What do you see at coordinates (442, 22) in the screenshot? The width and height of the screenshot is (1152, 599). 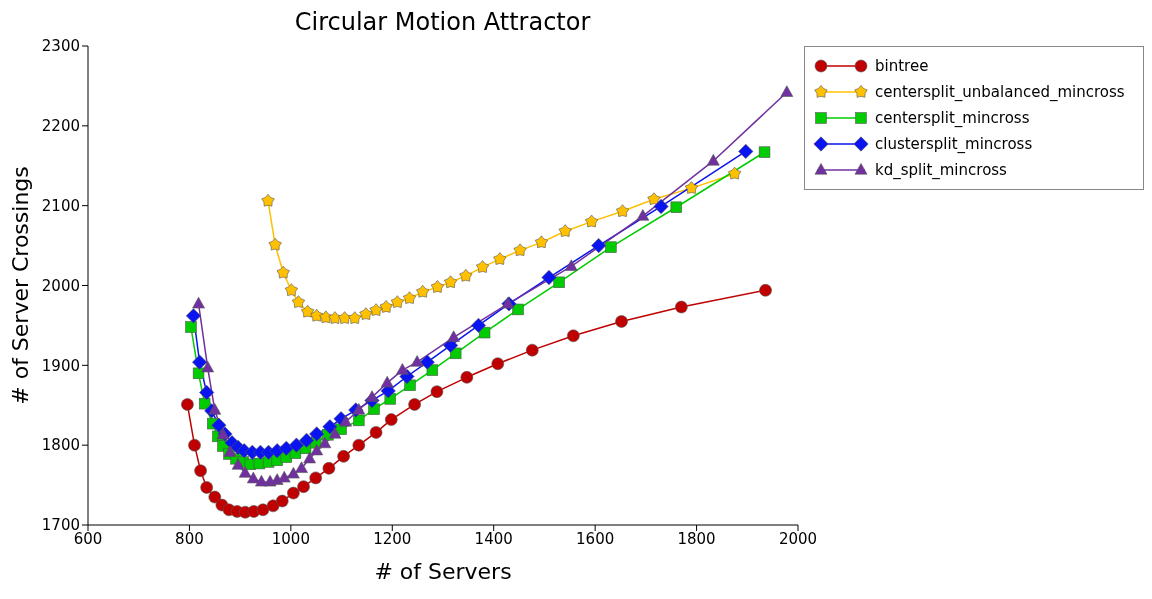 I see `chart-title: Circular Motion Attractor` at bounding box center [442, 22].